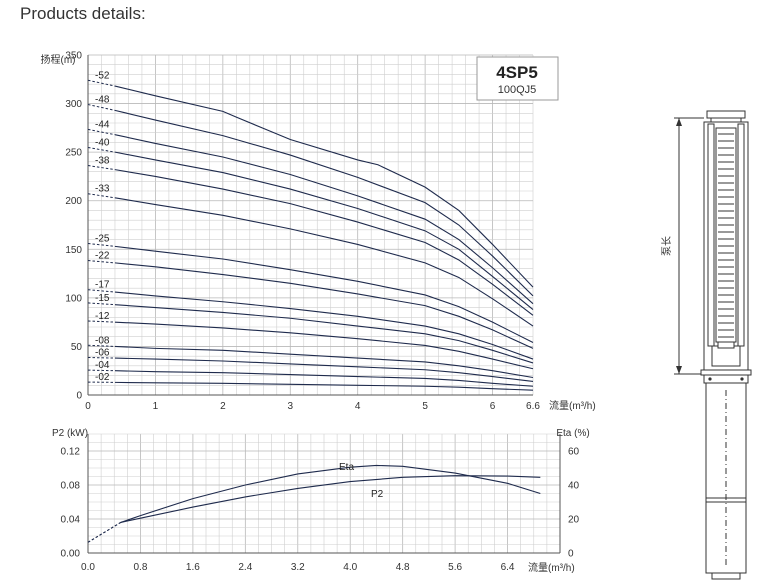 The height and width of the screenshot is (586, 781). Describe the element at coordinates (102, 161) in the screenshot. I see `stage-label: -38` at that location.